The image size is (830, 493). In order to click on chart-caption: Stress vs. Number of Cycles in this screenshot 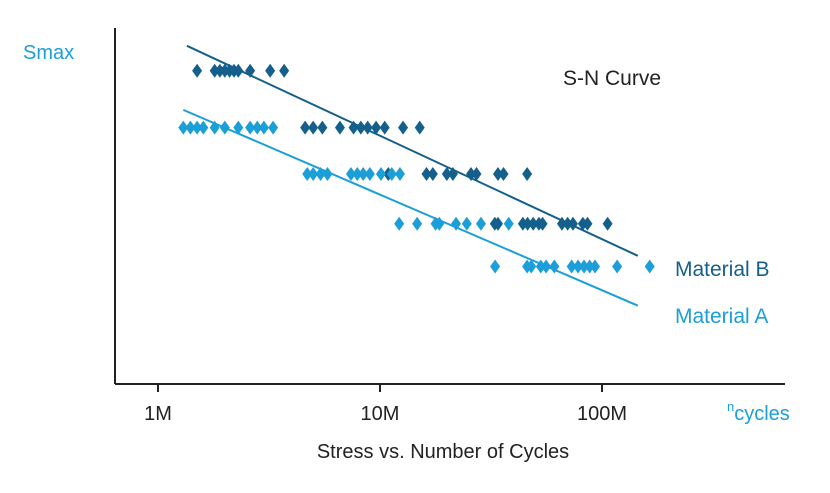, I will do `click(443, 452)`.